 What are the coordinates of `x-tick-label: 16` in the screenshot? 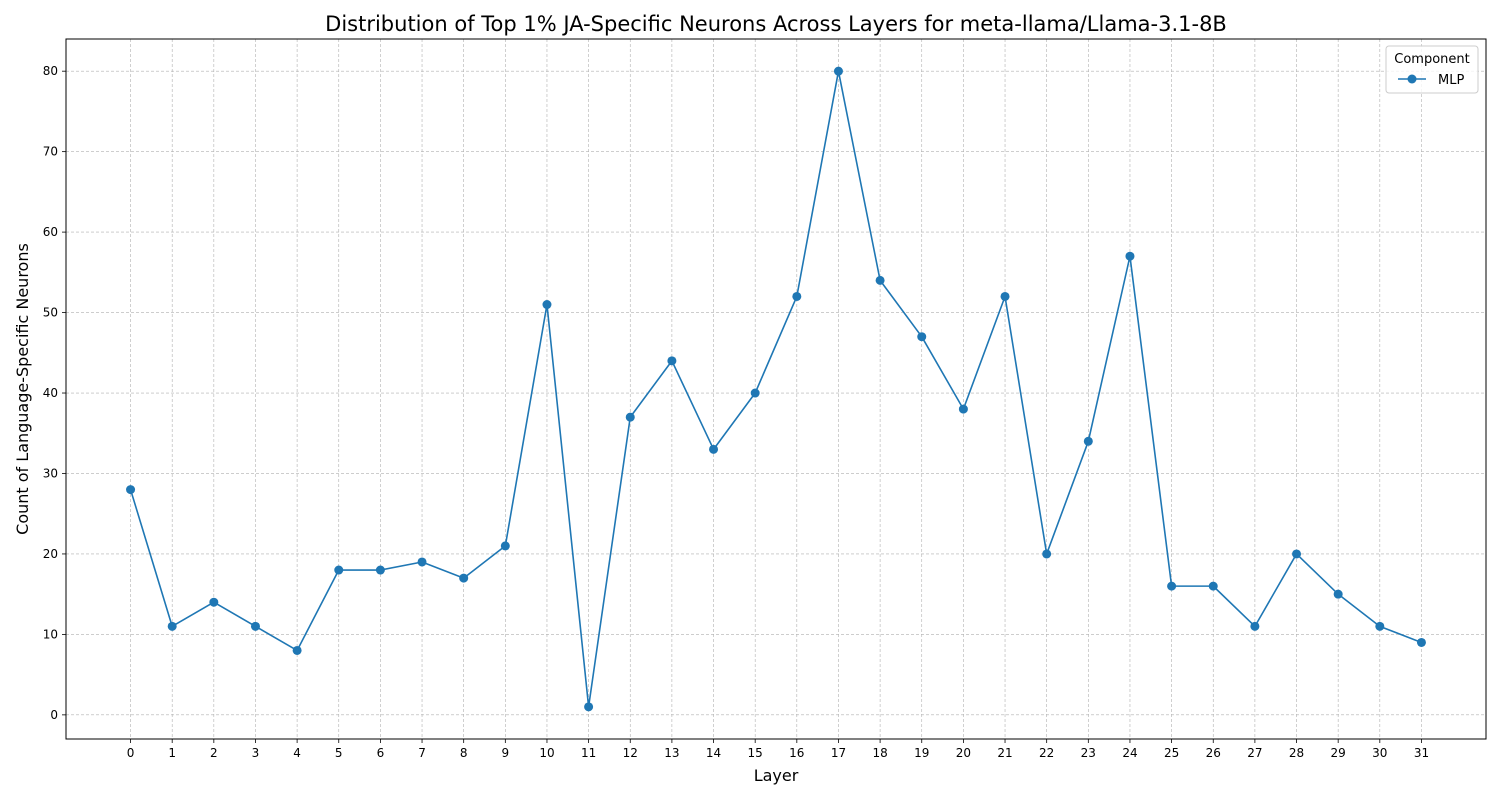 It's located at (796, 753).